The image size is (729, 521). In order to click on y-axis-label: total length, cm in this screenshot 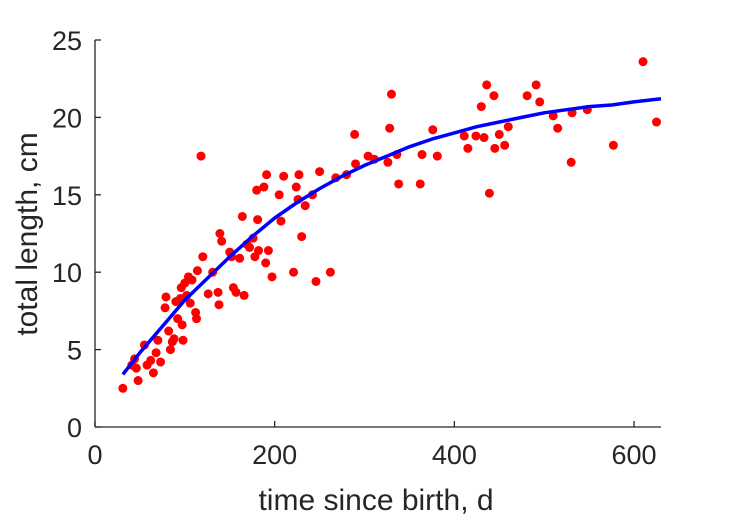, I will do `click(27, 233)`.